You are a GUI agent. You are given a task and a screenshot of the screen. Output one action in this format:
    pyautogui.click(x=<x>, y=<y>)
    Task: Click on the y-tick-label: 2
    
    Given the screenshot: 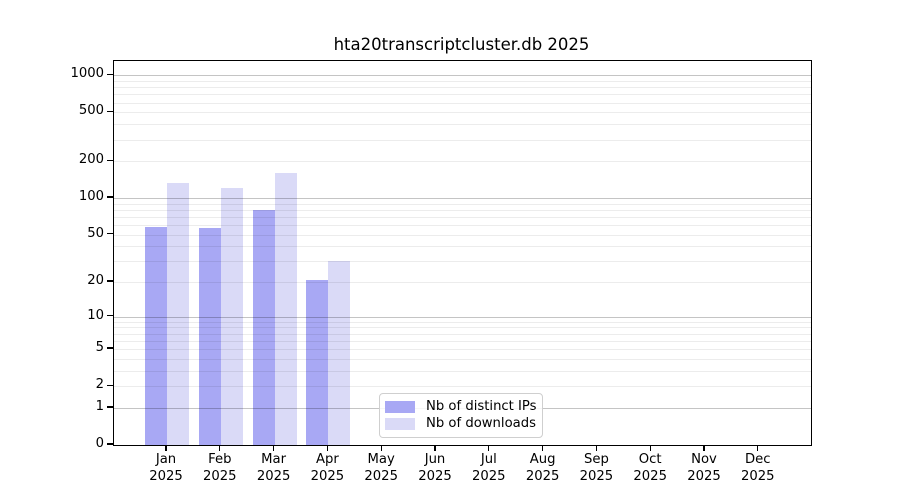 What is the action you would take?
    pyautogui.click(x=99, y=385)
    